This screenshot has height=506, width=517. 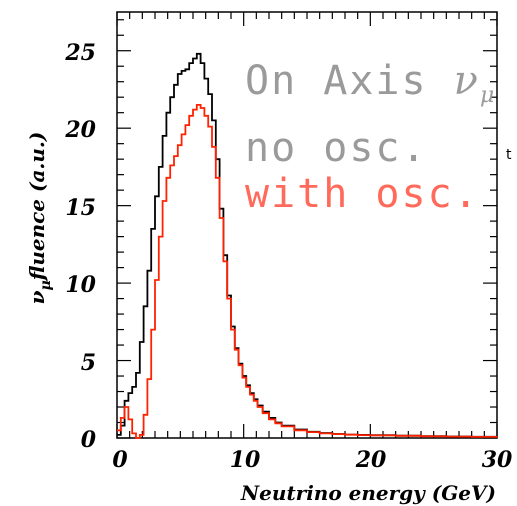 What do you see at coordinates (349, 81) in the screenshot?
I see `annotation-title-text: On Axis` at bounding box center [349, 81].